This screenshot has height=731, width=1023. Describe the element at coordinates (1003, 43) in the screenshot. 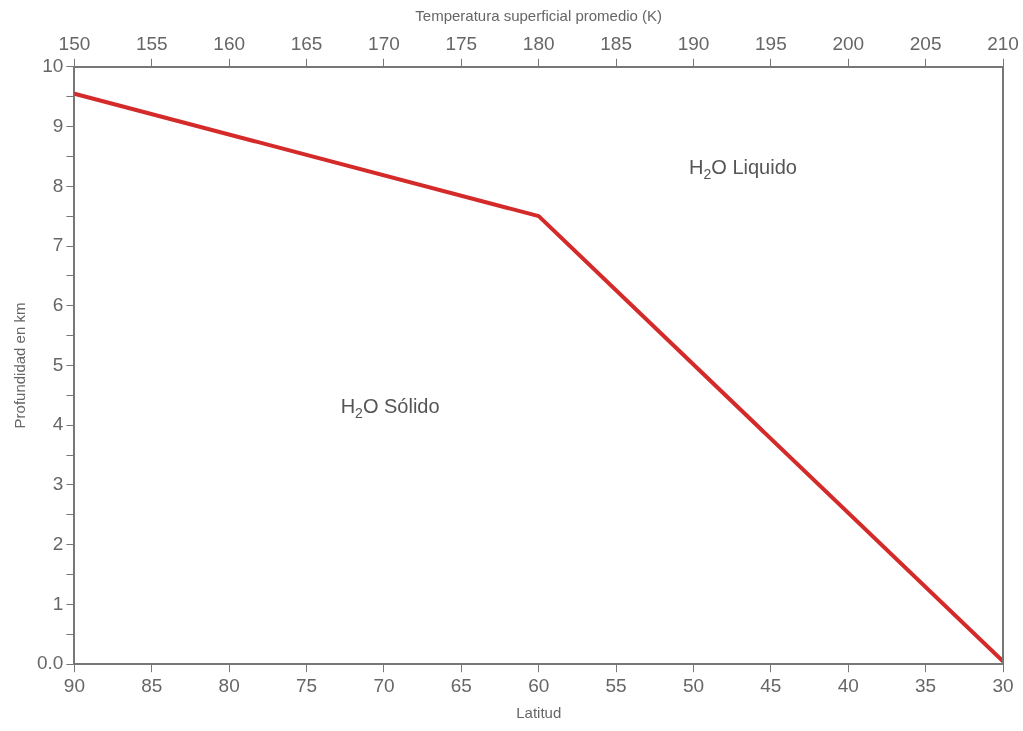

I see `x2-tick-label: 210` at that location.